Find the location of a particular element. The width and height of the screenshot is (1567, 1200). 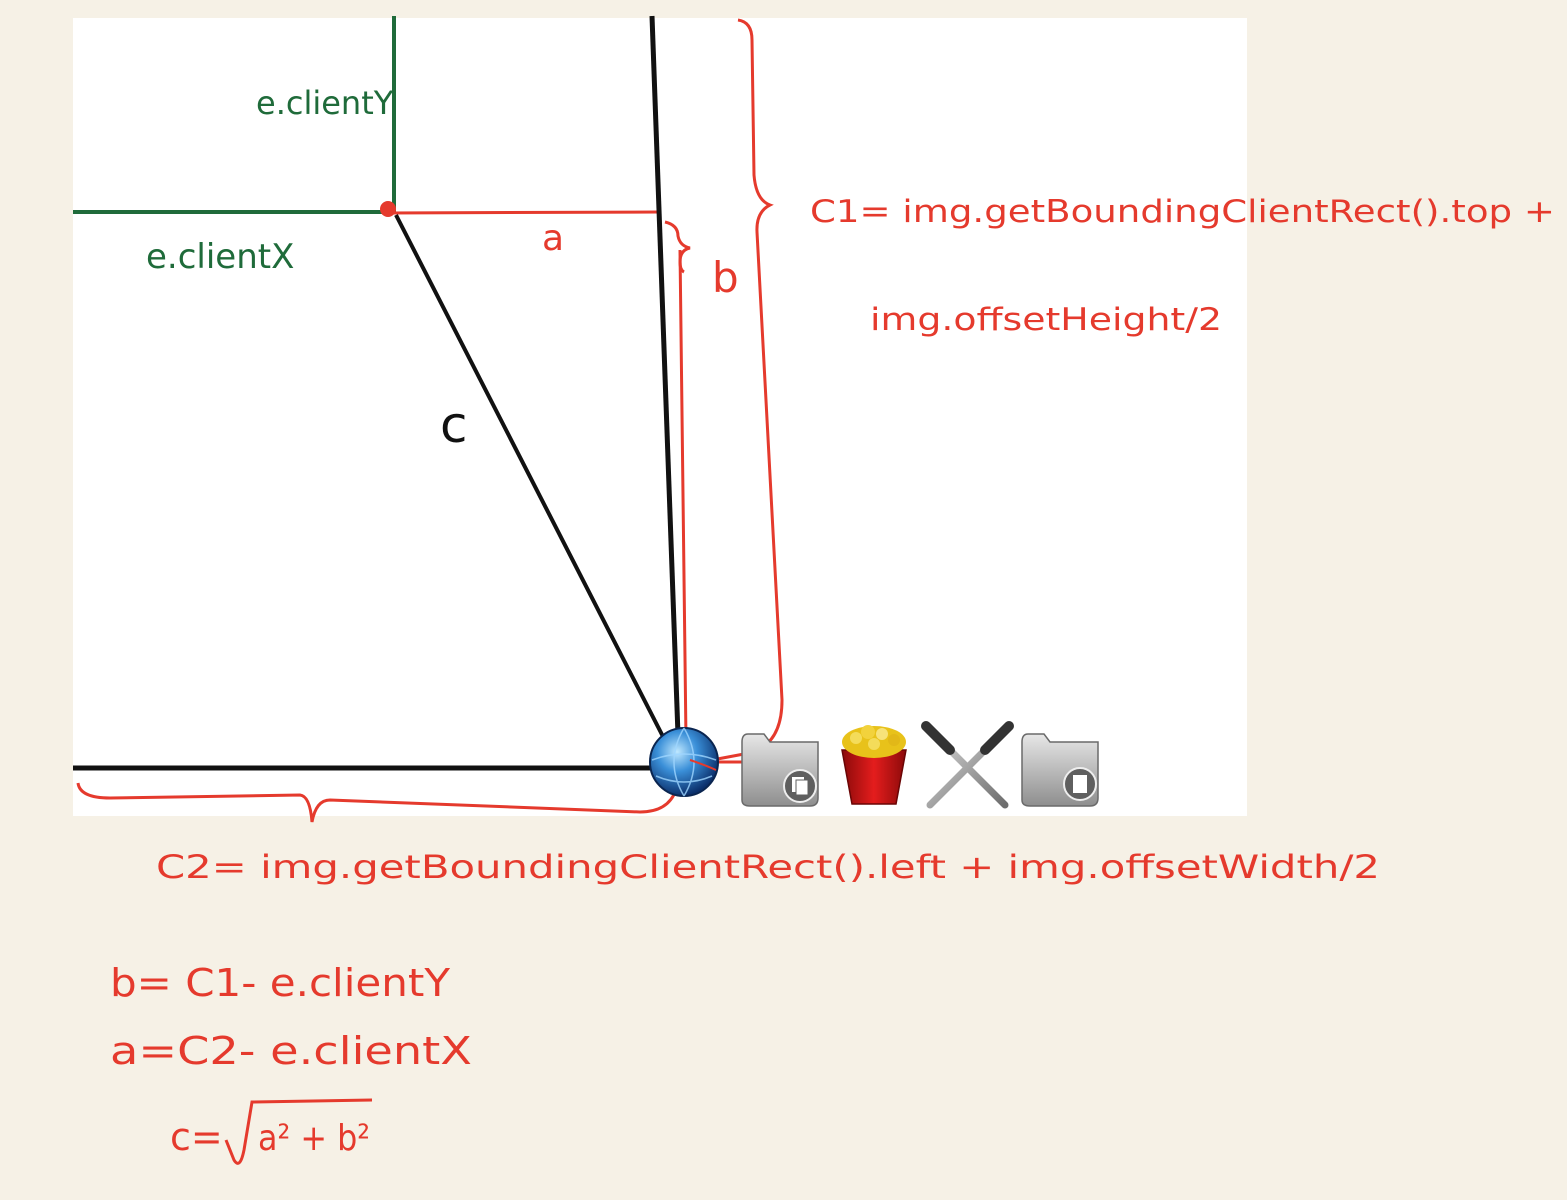

label-b: b is located at coordinates (725, 277).